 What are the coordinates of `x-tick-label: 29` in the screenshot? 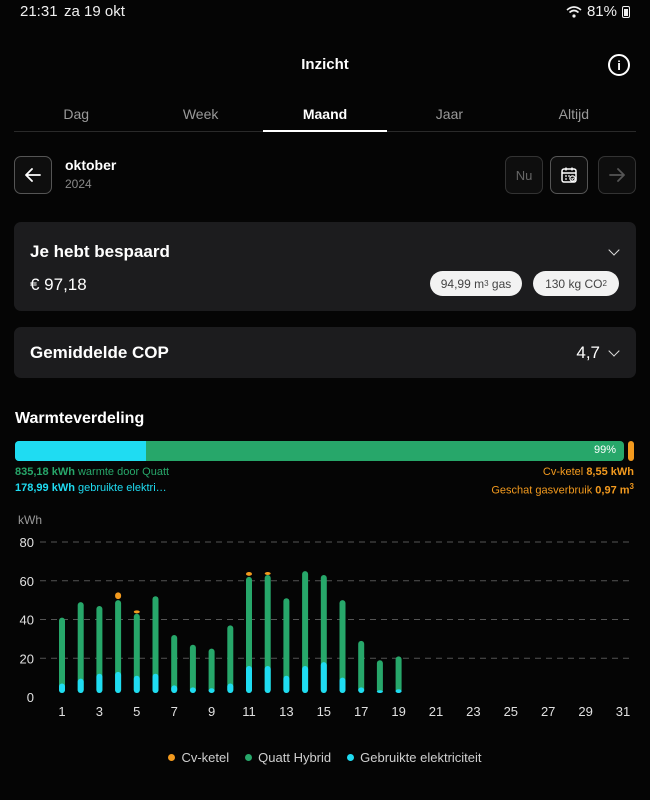 It's located at (585, 711).